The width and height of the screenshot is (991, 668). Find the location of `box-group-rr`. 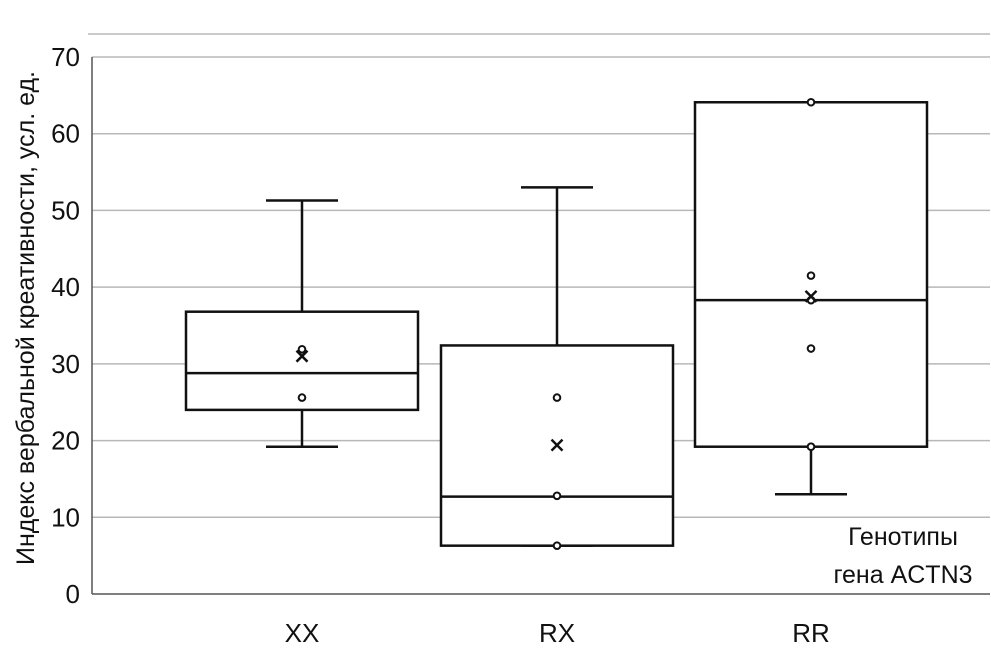

box-group-rr is located at coordinates (811, 296).